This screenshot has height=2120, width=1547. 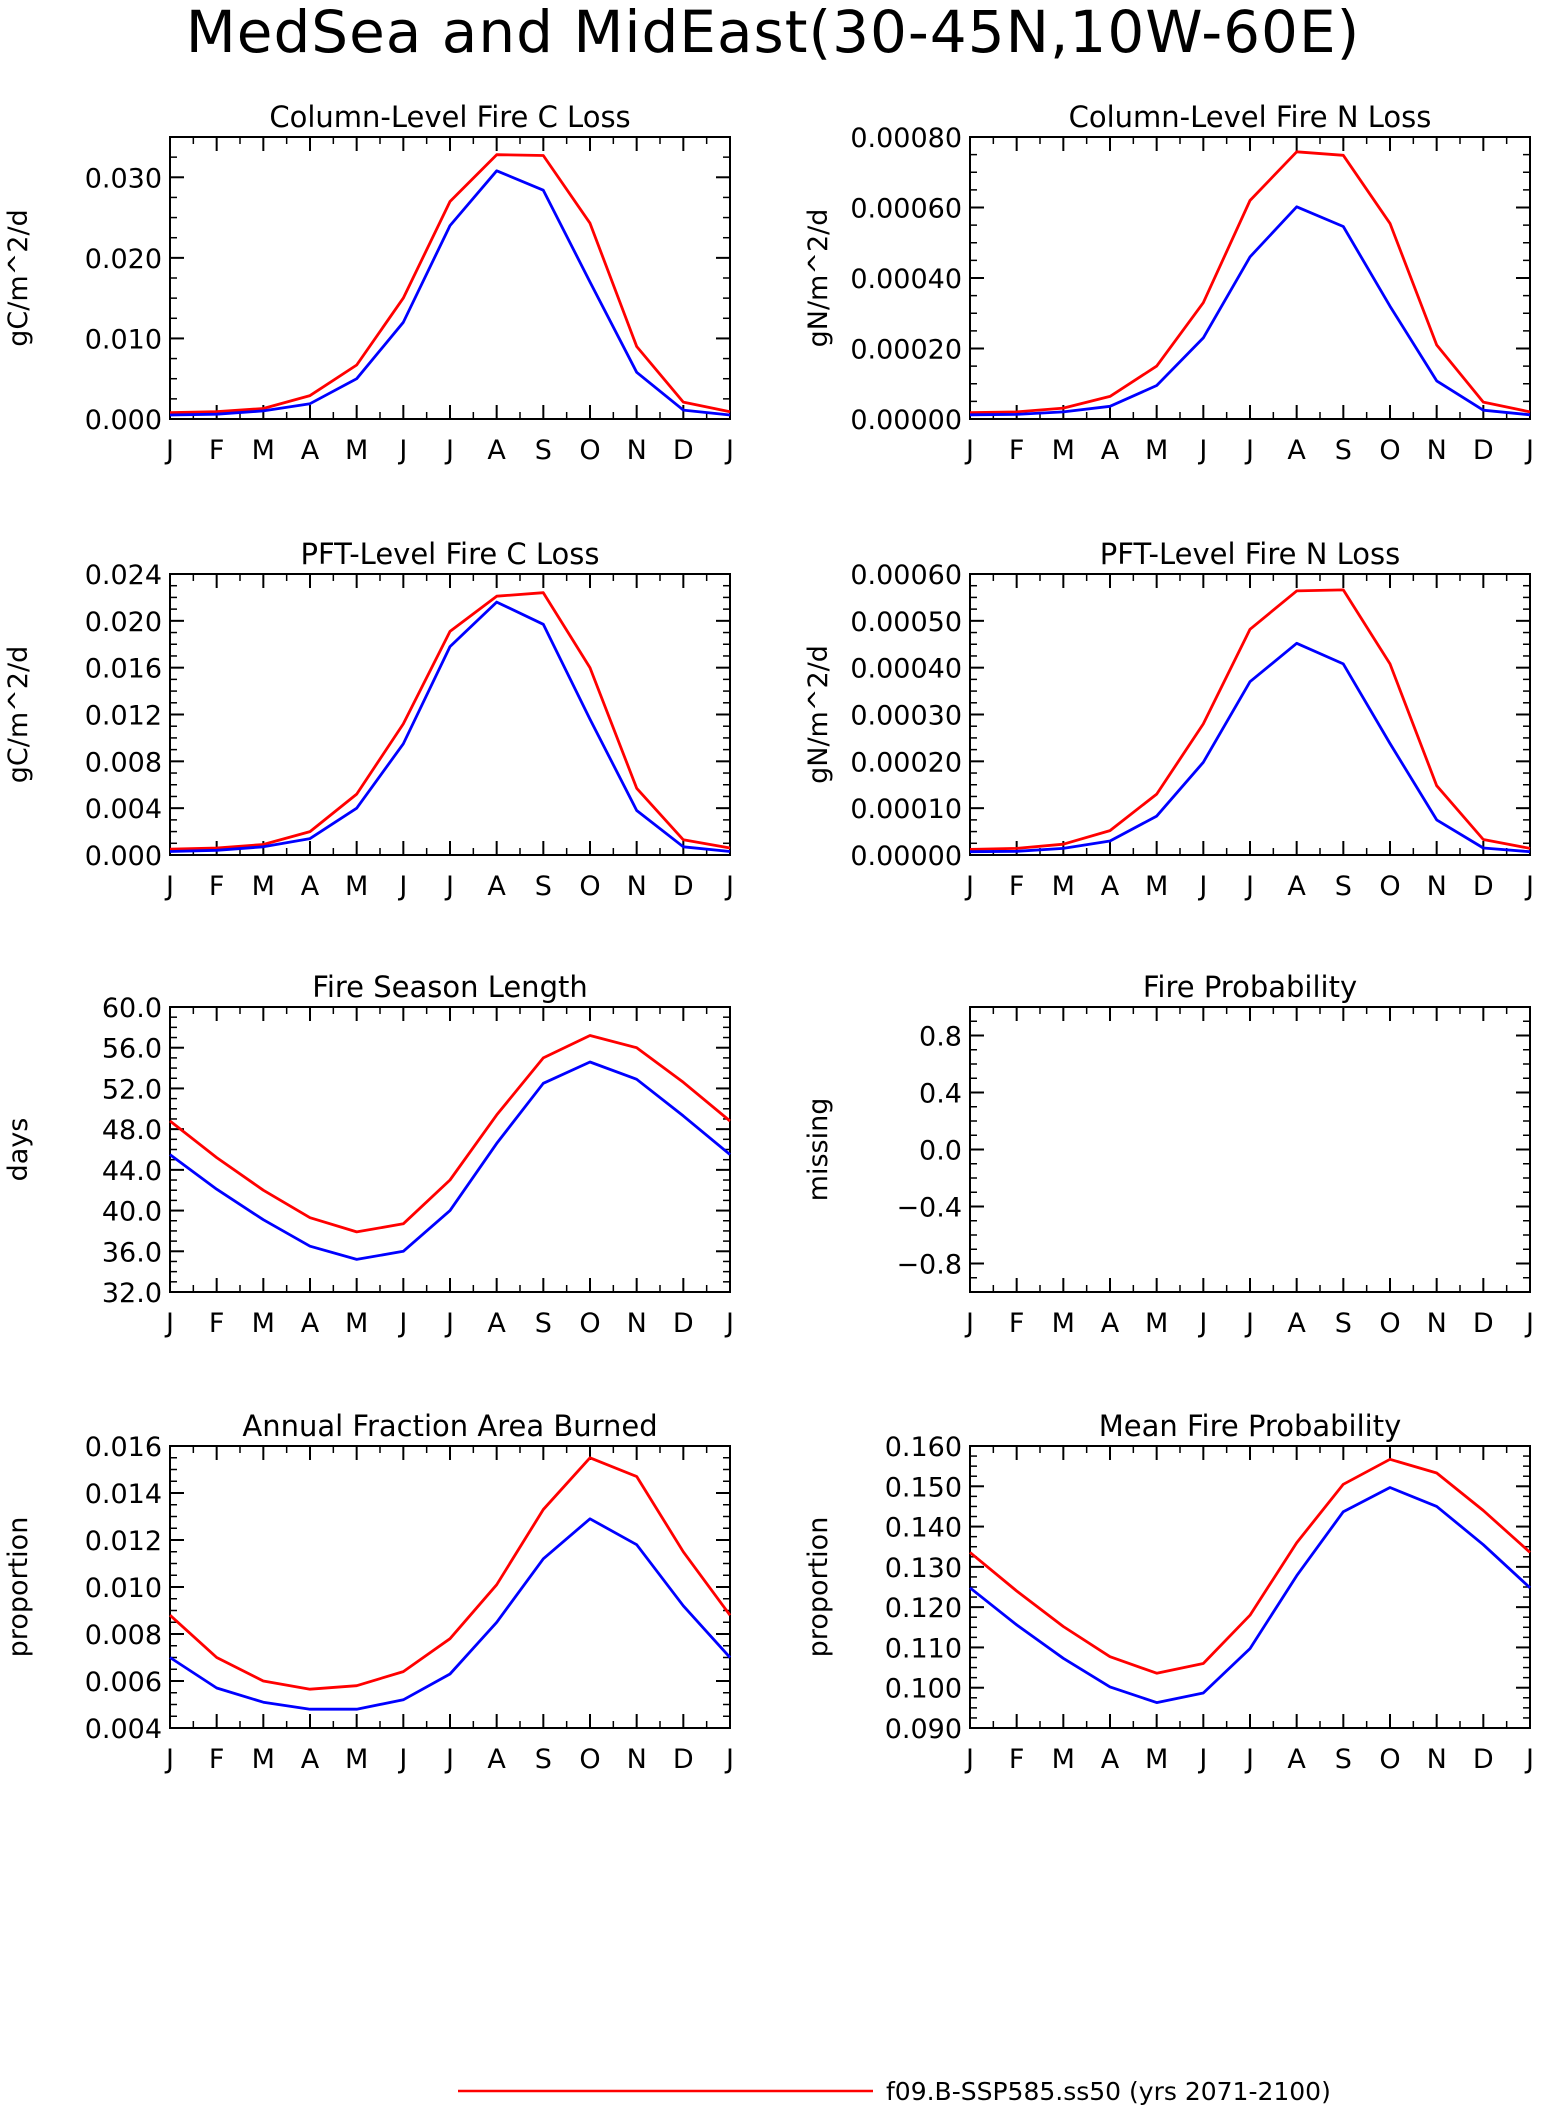 What do you see at coordinates (906, 716) in the screenshot?
I see `y-tick-label: 0.00030` at bounding box center [906, 716].